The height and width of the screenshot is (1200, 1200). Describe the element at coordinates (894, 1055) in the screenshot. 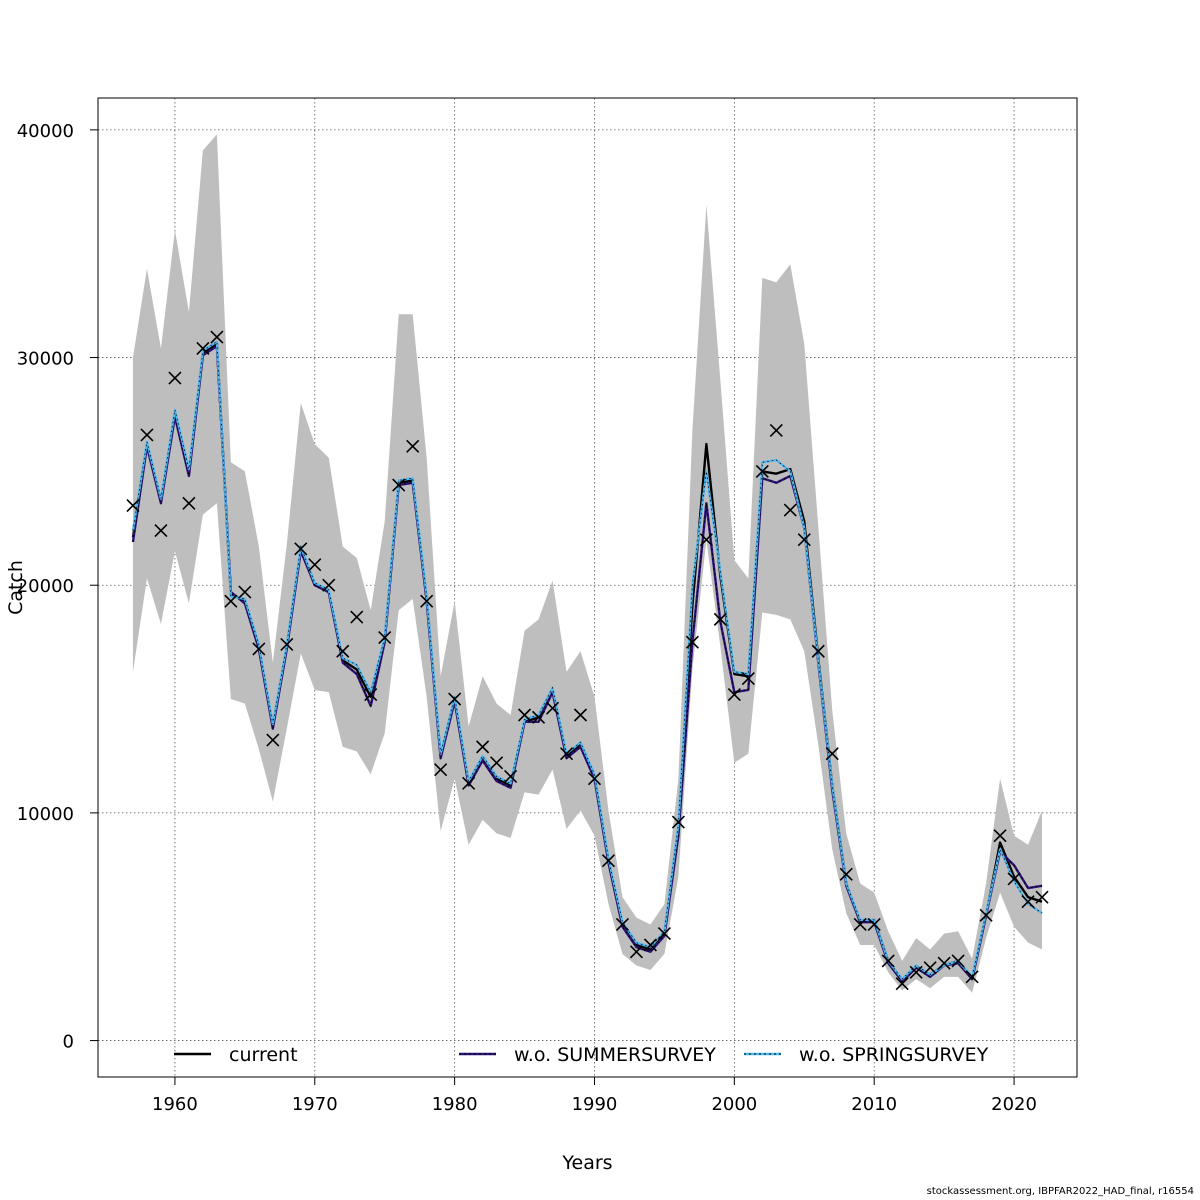

I see `legend-label: w.o. SPRINGSURVEY` at that location.